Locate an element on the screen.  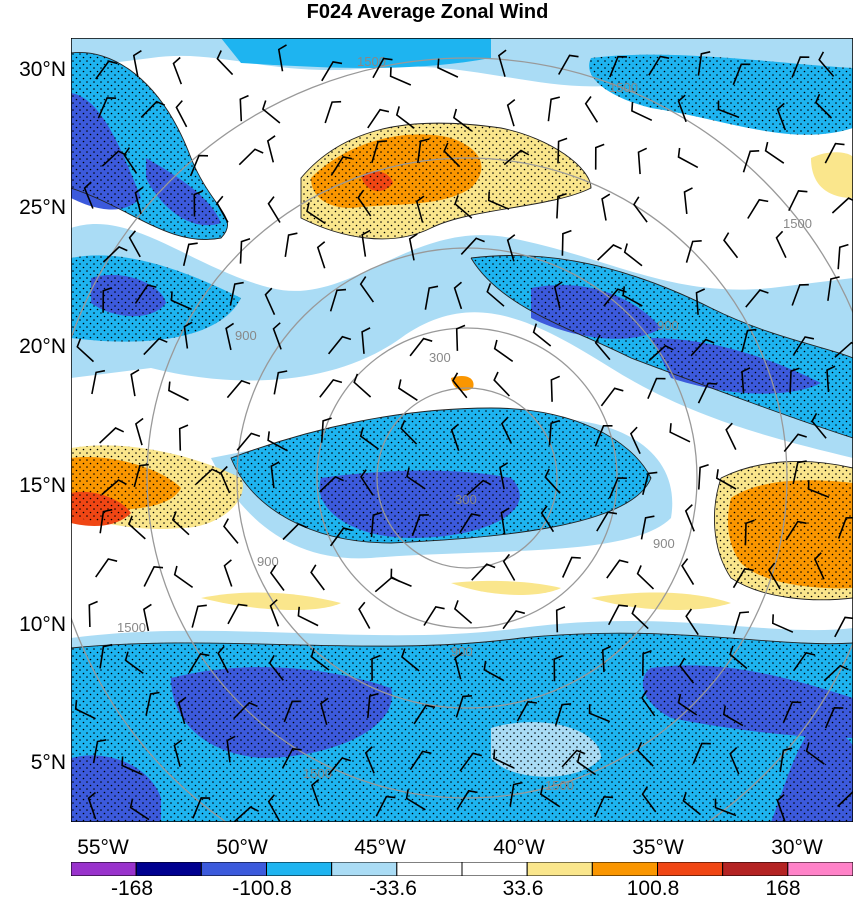
colorbar-label: -33.6 is located at coordinates (393, 888).